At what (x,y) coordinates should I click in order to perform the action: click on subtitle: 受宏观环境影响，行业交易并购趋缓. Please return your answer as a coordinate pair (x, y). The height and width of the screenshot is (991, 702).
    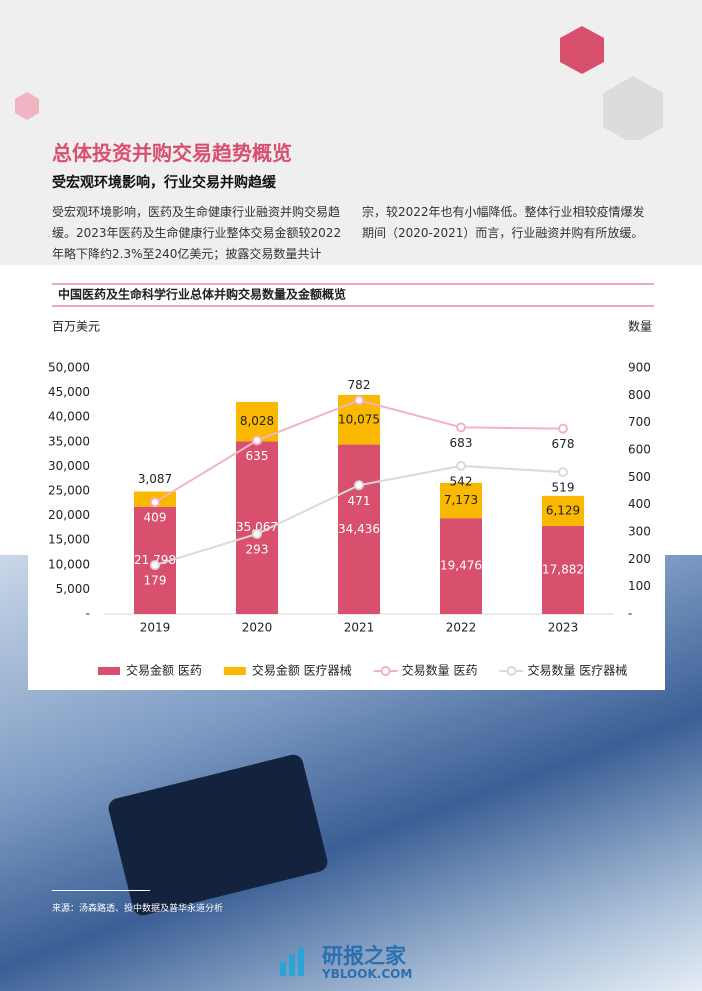
    Looking at the image, I should click on (164, 183).